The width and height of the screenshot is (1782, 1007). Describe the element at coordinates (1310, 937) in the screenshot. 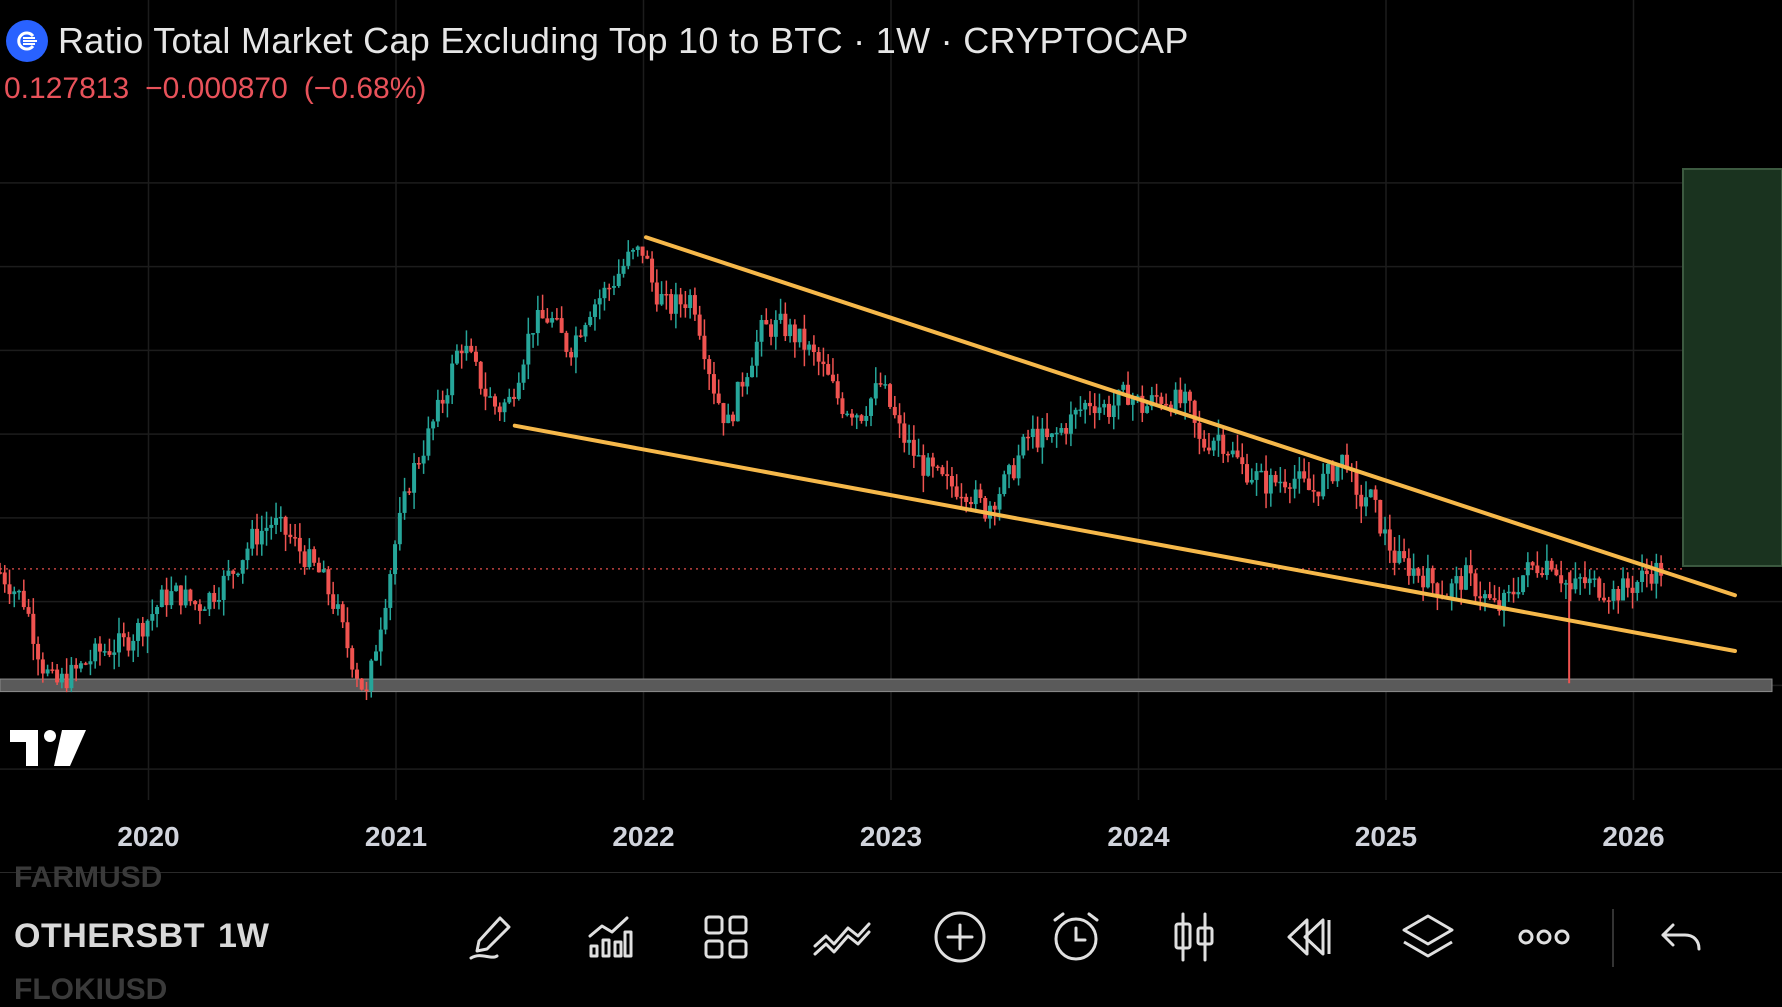

I see `replay-icon` at that location.